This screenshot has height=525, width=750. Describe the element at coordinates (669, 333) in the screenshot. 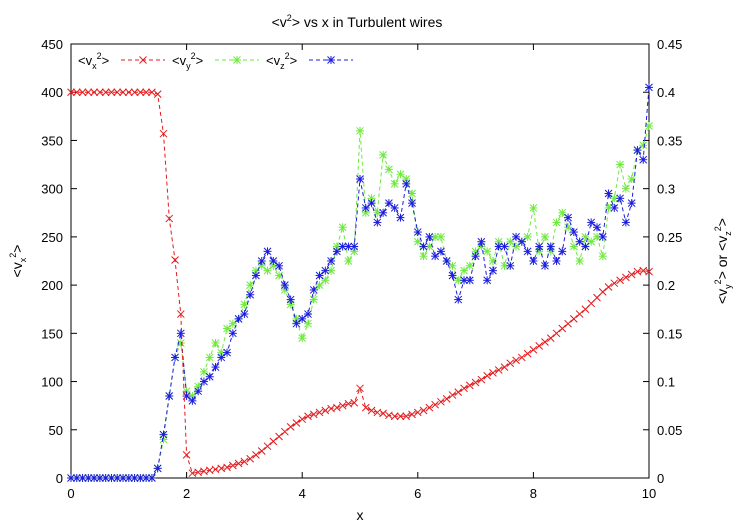

I see `y-right-tick-label: 0.15` at that location.